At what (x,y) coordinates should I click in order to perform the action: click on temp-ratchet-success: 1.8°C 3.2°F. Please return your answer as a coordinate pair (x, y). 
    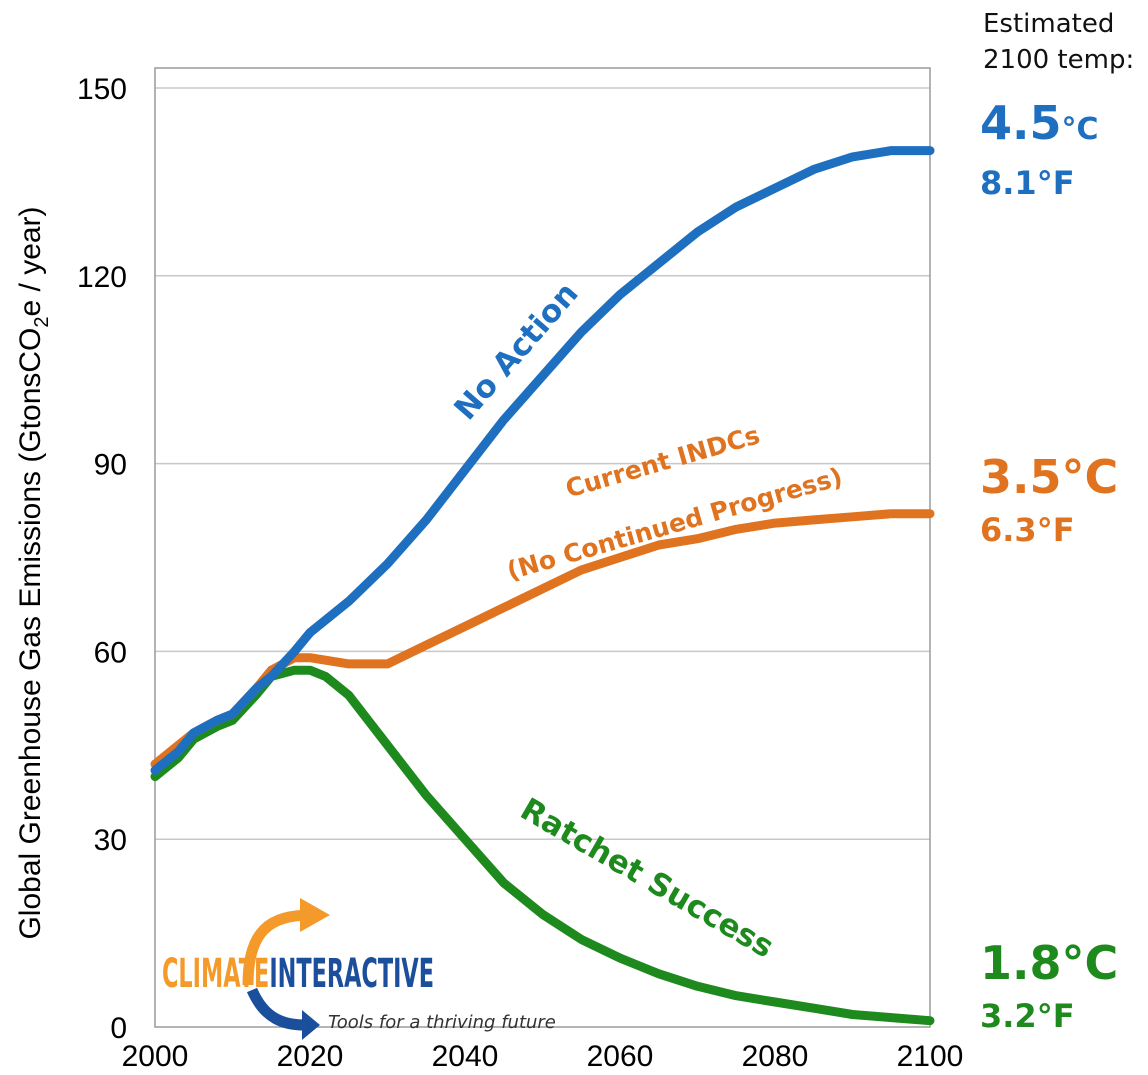
    Looking at the image, I should click on (1049, 986).